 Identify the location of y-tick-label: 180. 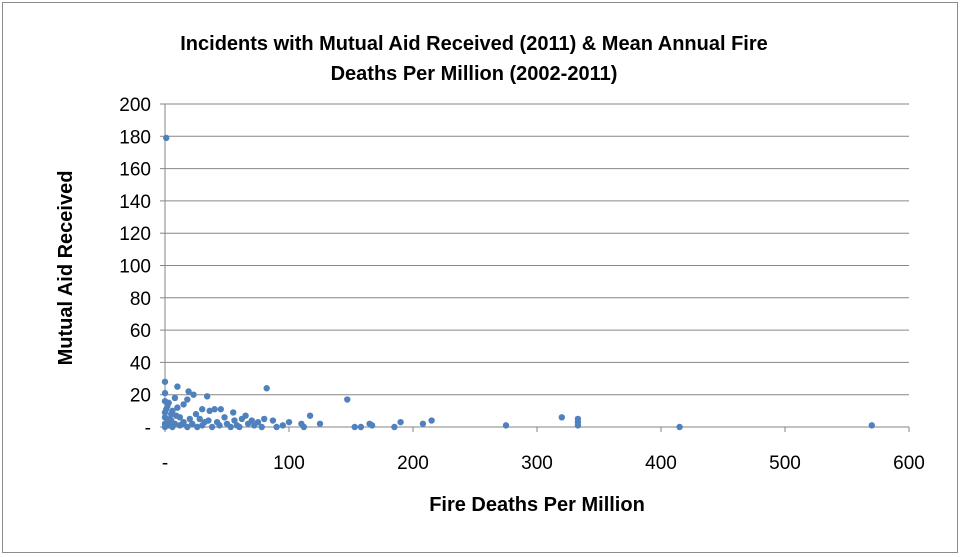
(135, 137).